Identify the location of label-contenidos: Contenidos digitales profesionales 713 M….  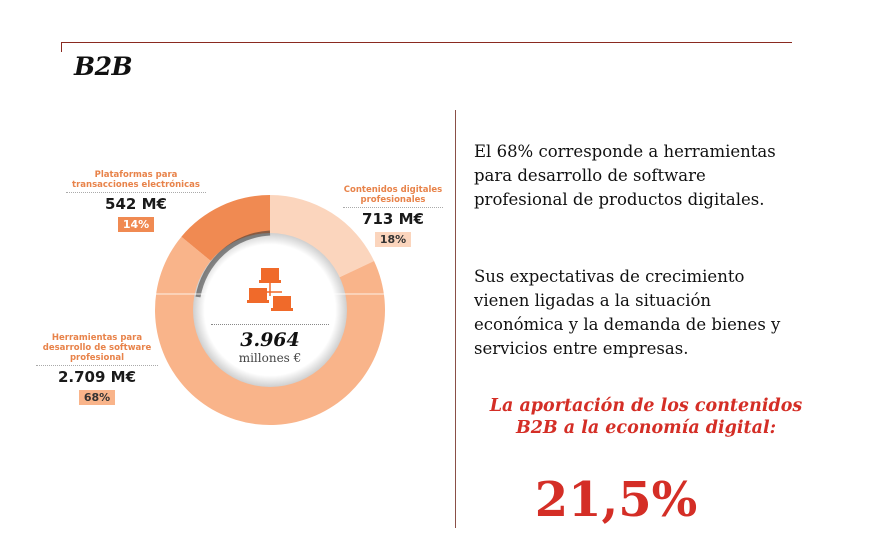
(393, 216).